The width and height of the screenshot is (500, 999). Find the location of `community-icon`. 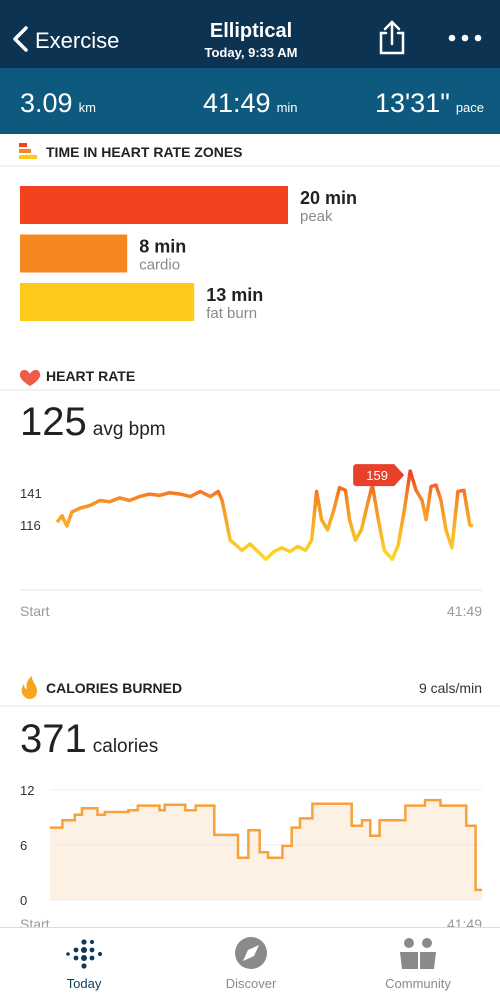

community-icon is located at coordinates (418, 953).